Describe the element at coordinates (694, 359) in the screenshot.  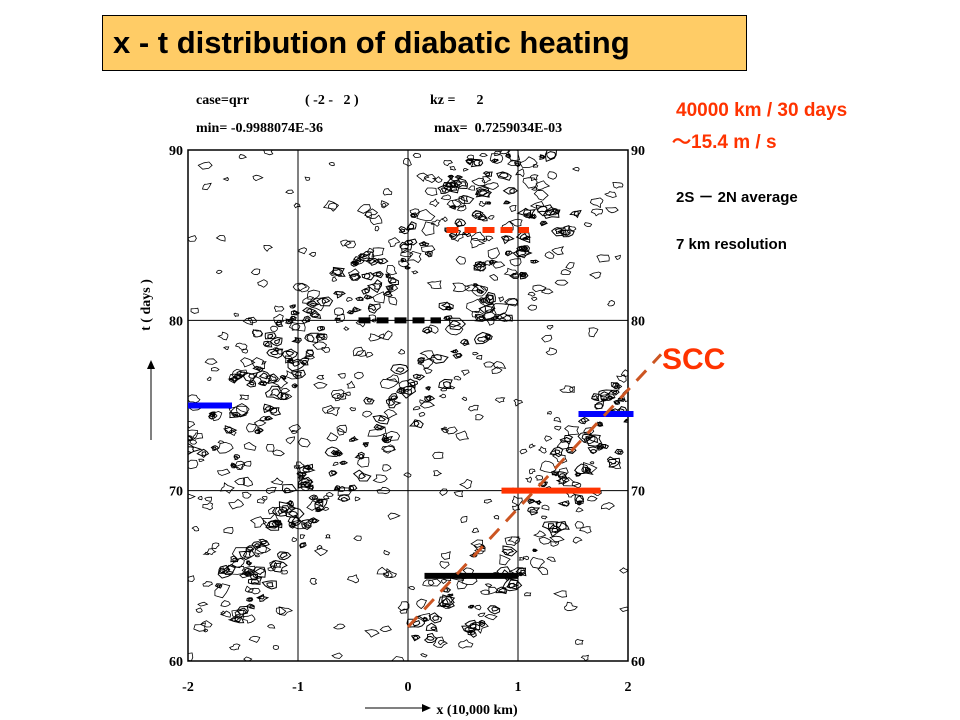
I see `scc-label: SCC` at that location.